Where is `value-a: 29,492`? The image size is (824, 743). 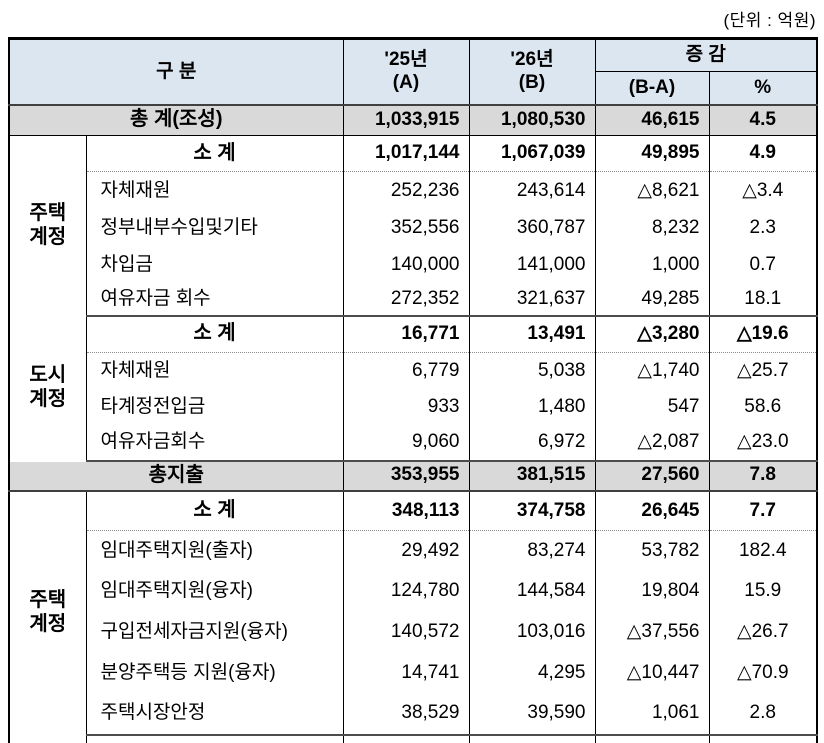 value-a: 29,492 is located at coordinates (406, 551).